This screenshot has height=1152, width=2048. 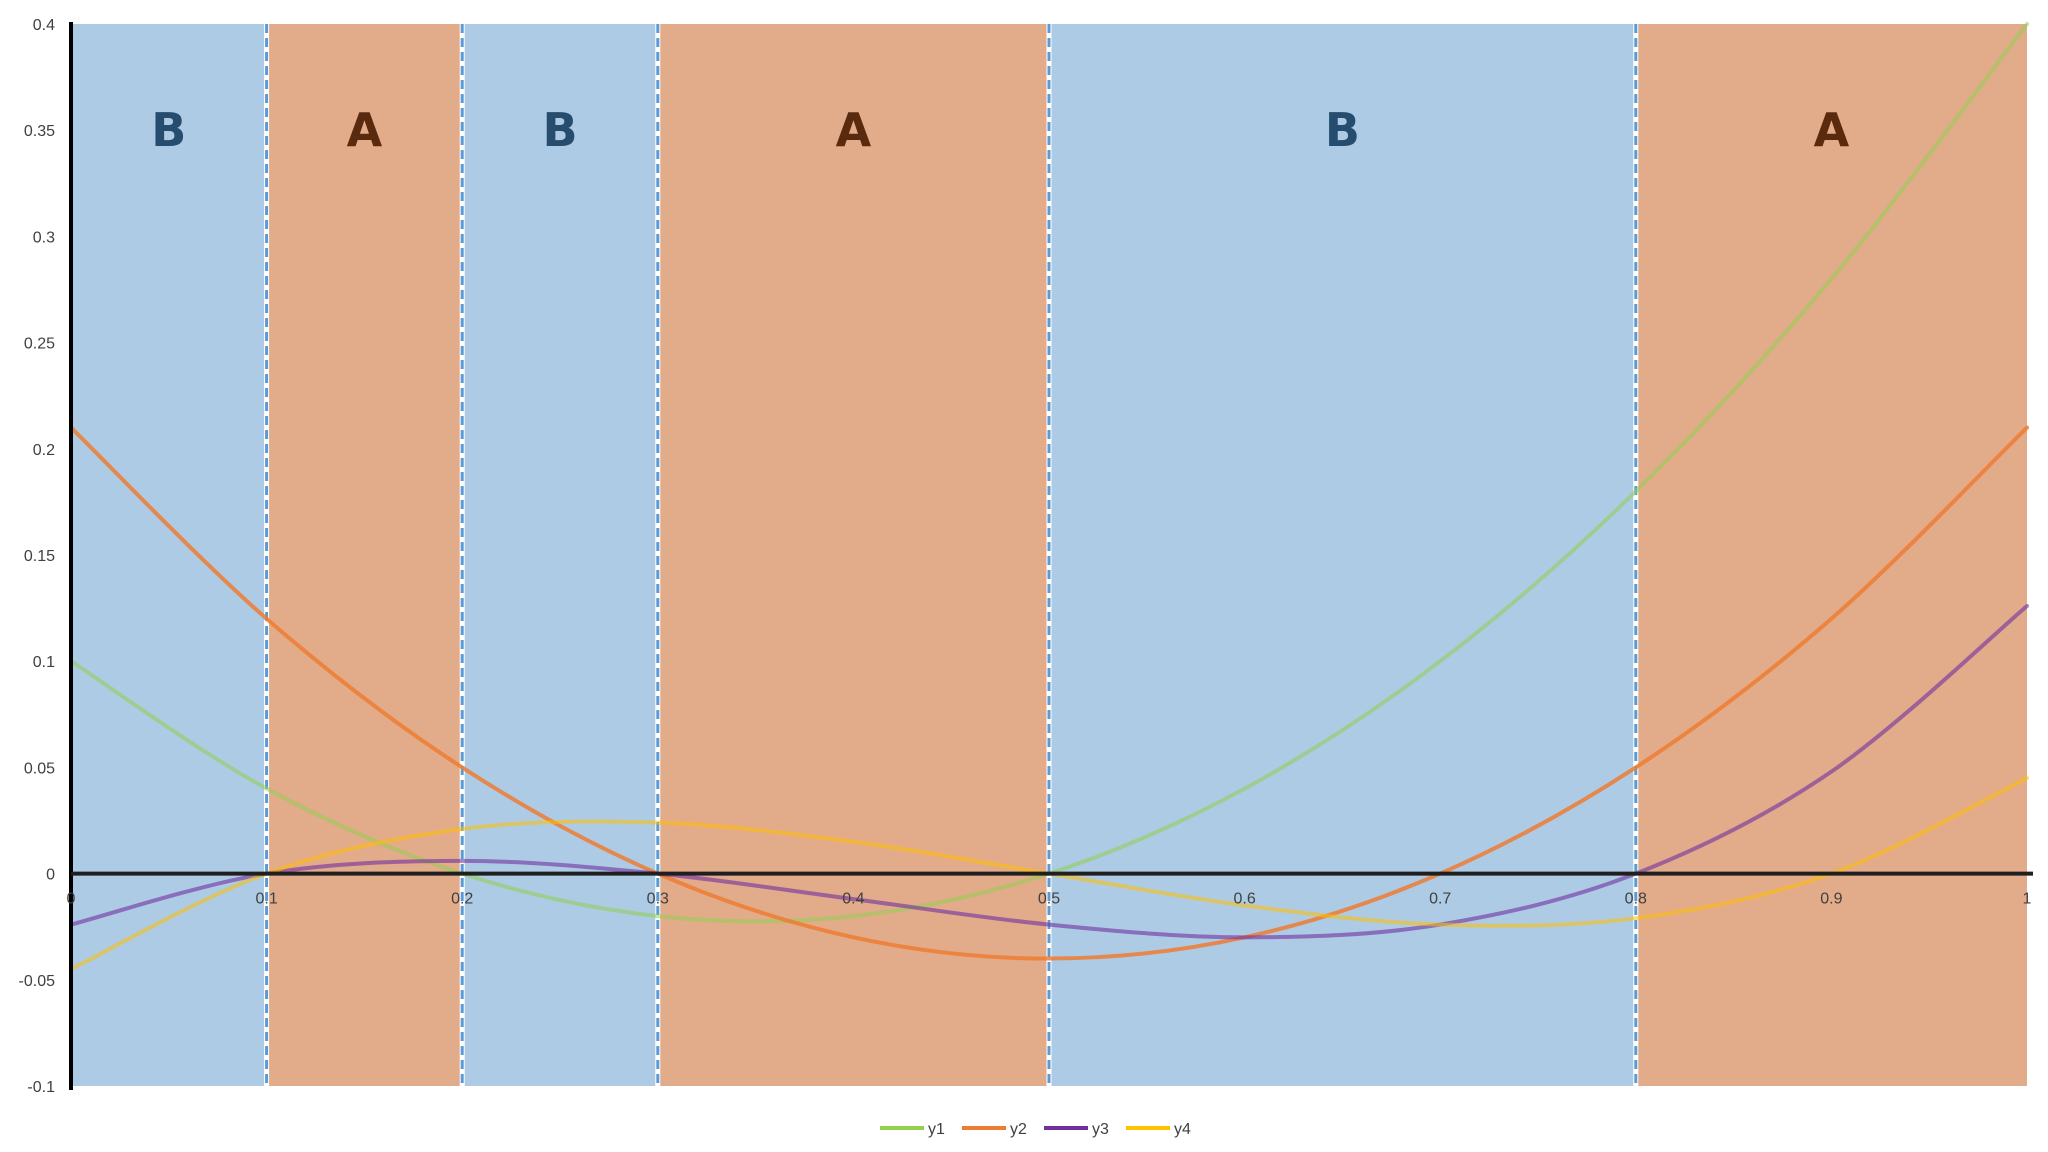 What do you see at coordinates (912, 1129) in the screenshot?
I see `legend-item-y1: y1` at bounding box center [912, 1129].